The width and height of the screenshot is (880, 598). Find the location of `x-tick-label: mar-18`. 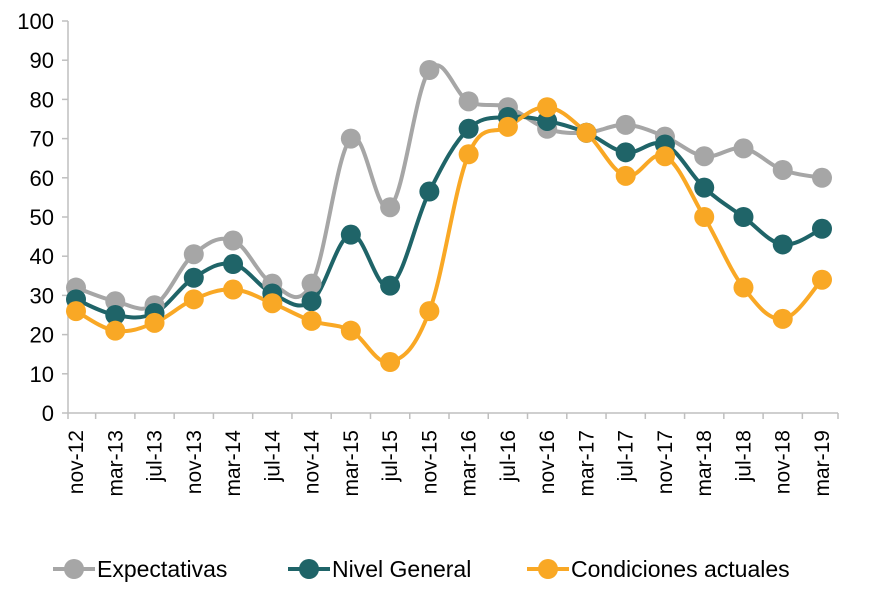

x-tick-label: mar-18 is located at coordinates (704, 463).